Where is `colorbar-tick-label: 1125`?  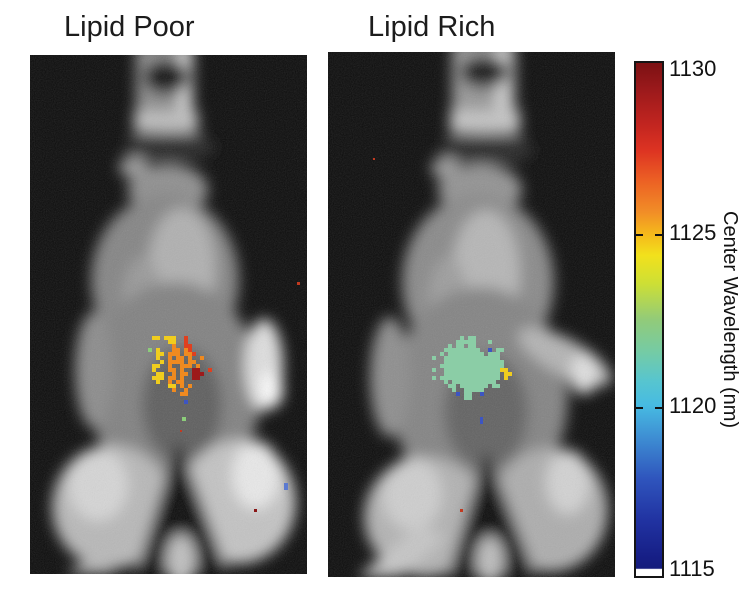 colorbar-tick-label: 1125 is located at coordinates (693, 233).